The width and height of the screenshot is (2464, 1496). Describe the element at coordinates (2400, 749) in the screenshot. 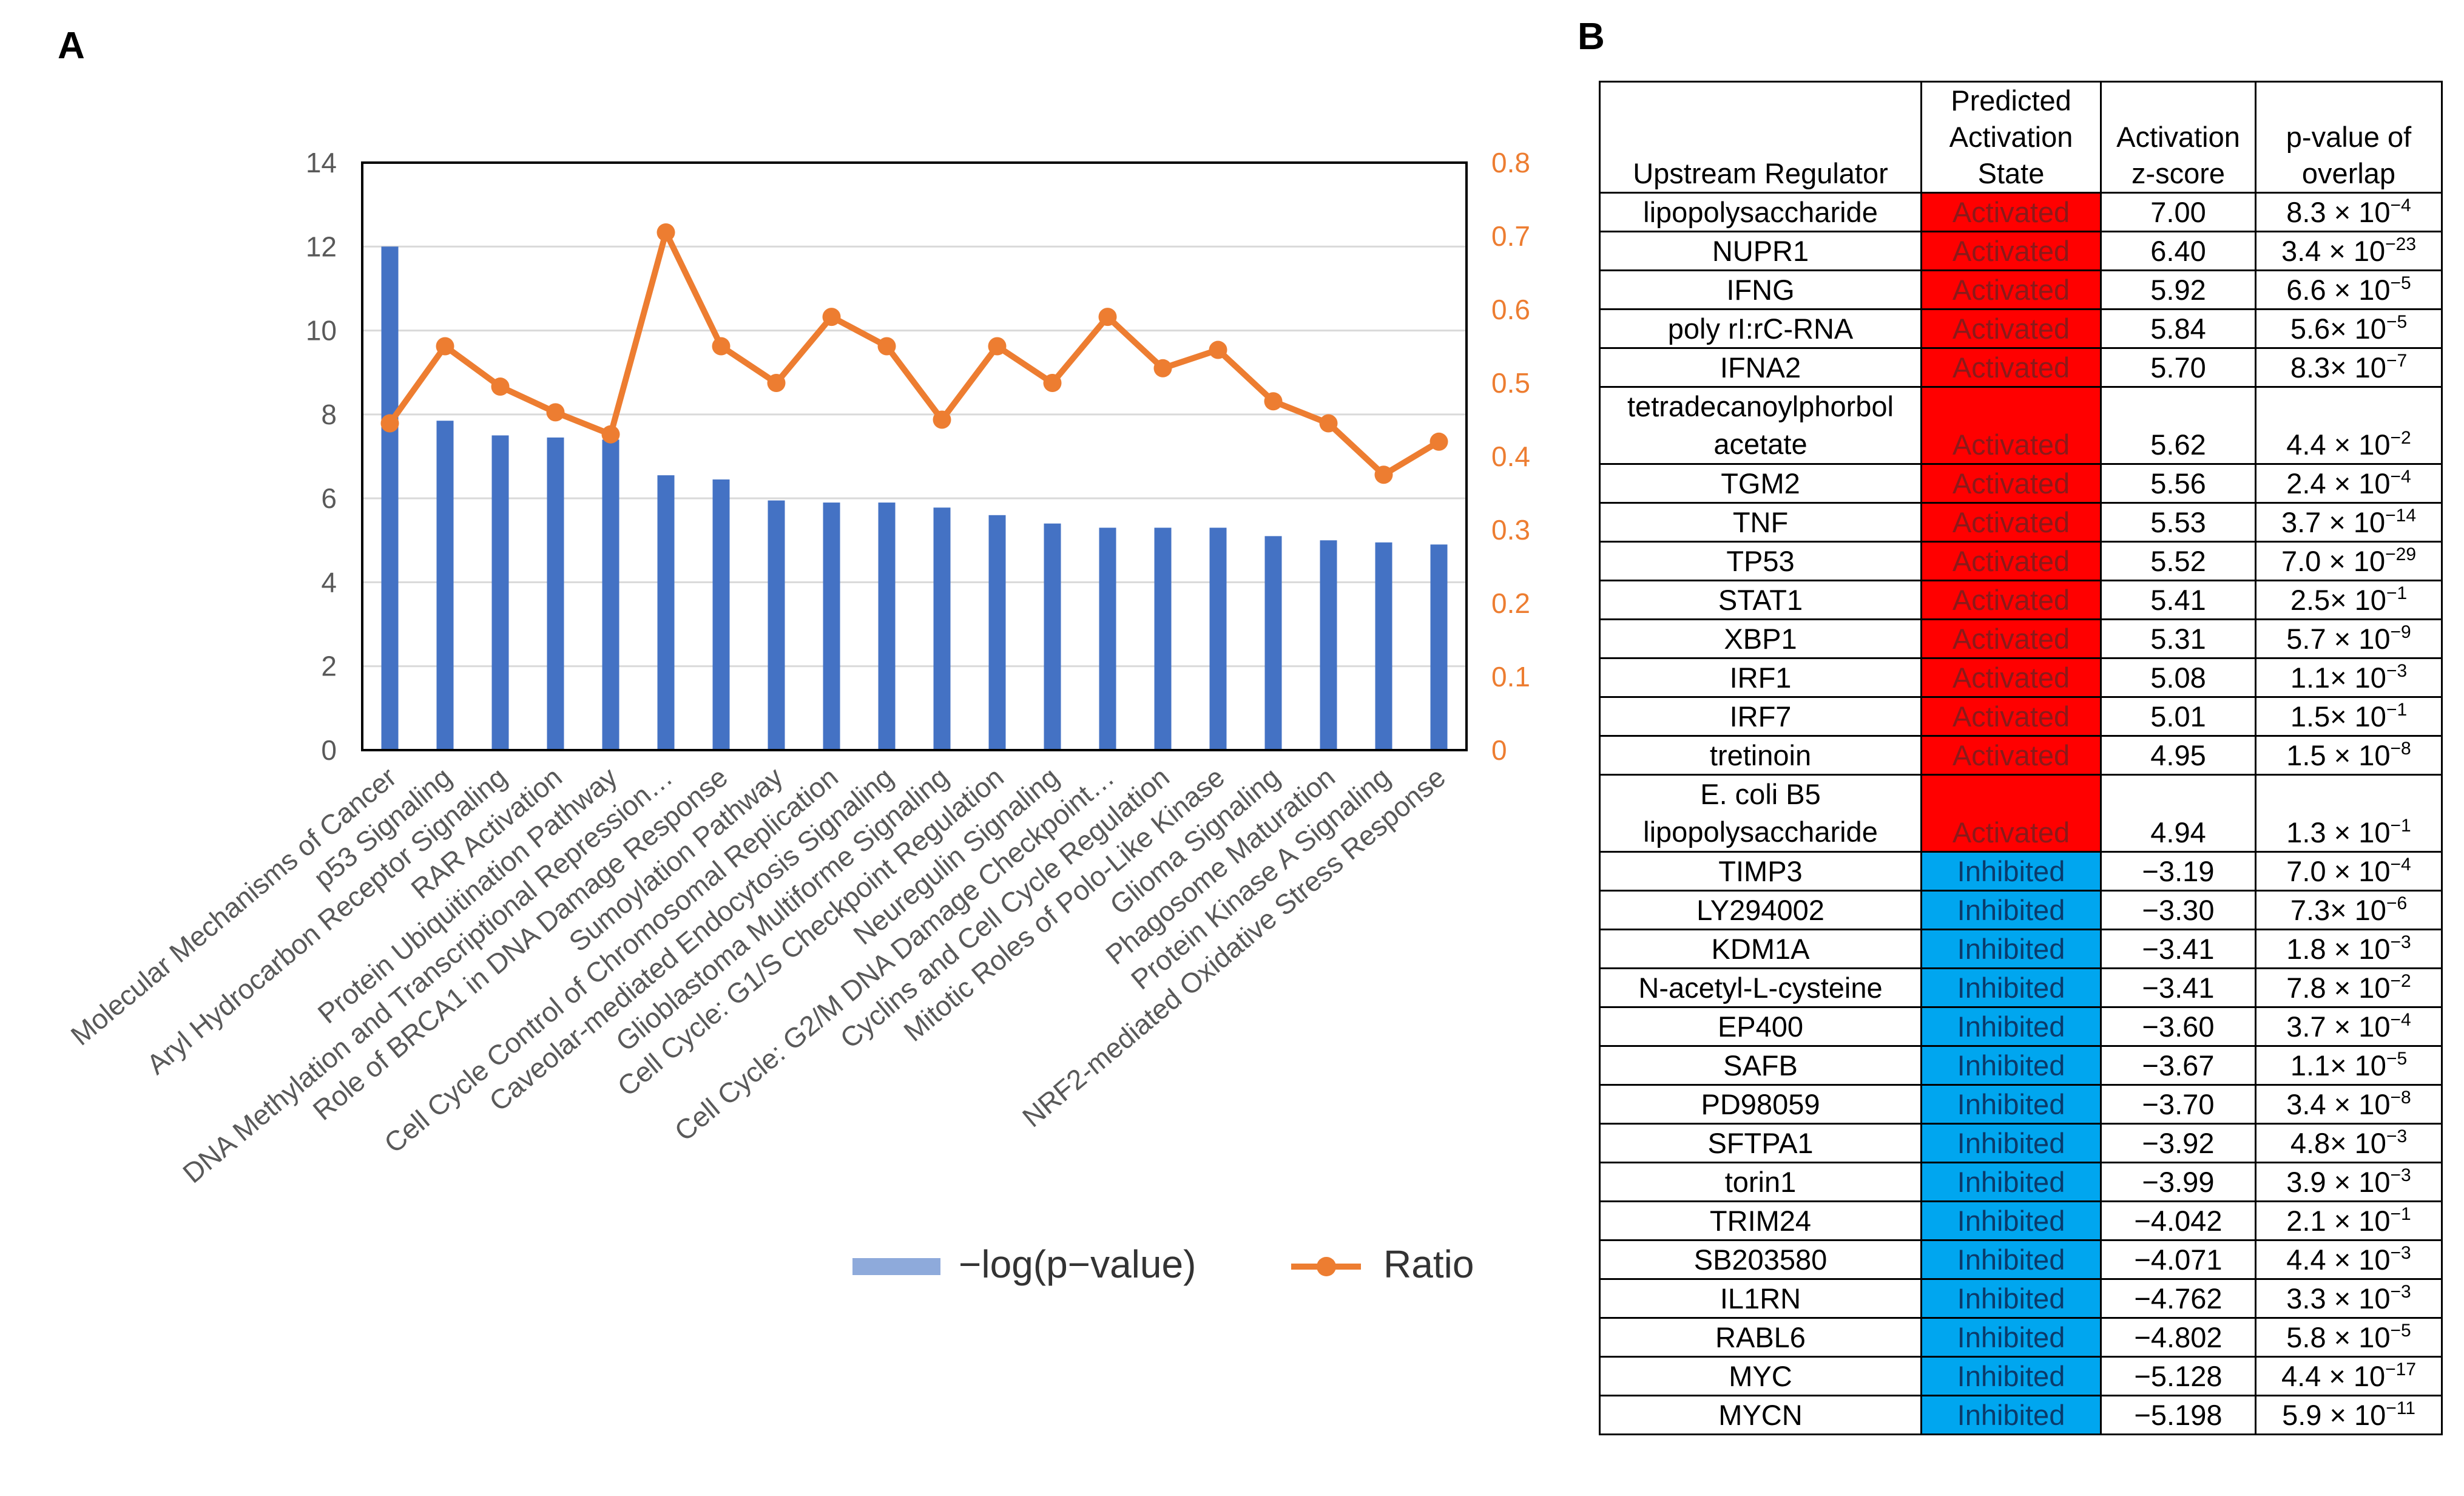

I see `pvalue-exponent: −8` at that location.